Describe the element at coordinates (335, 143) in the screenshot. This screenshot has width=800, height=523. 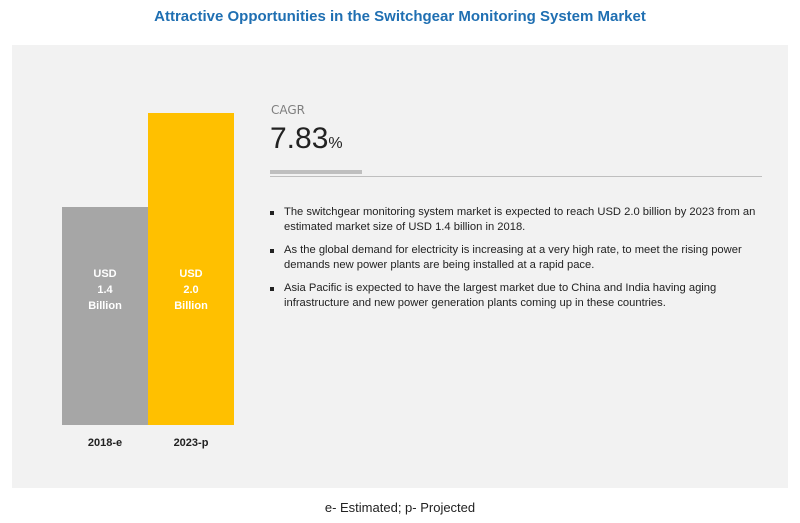
I see `cagr-unit: %` at that location.